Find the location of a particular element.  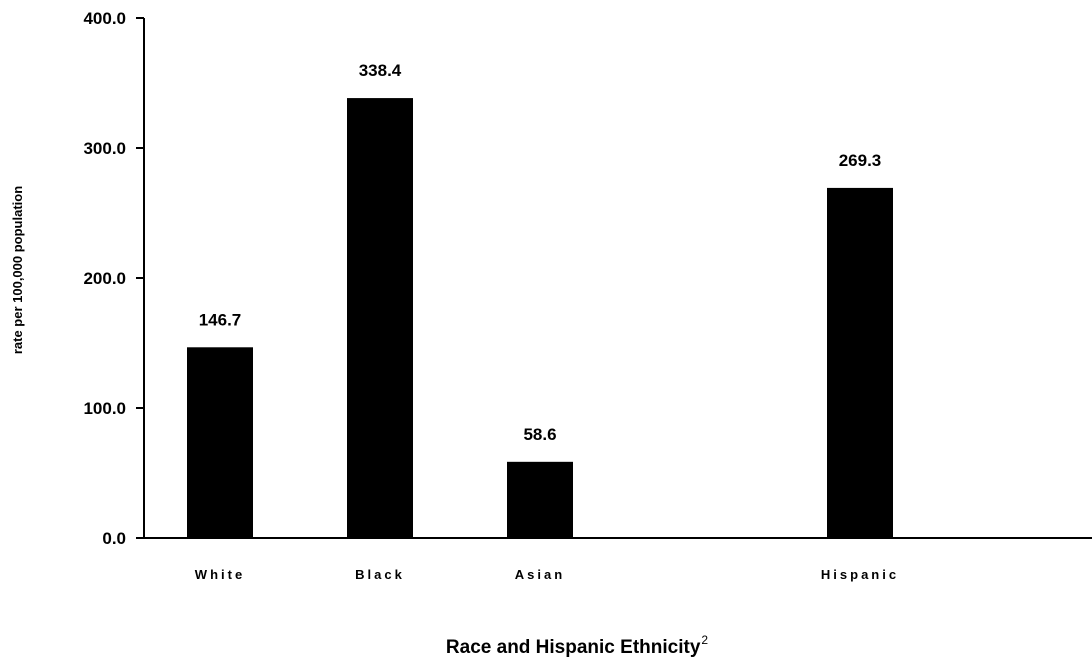

y-tick-label: 300.0 is located at coordinates (104, 148).